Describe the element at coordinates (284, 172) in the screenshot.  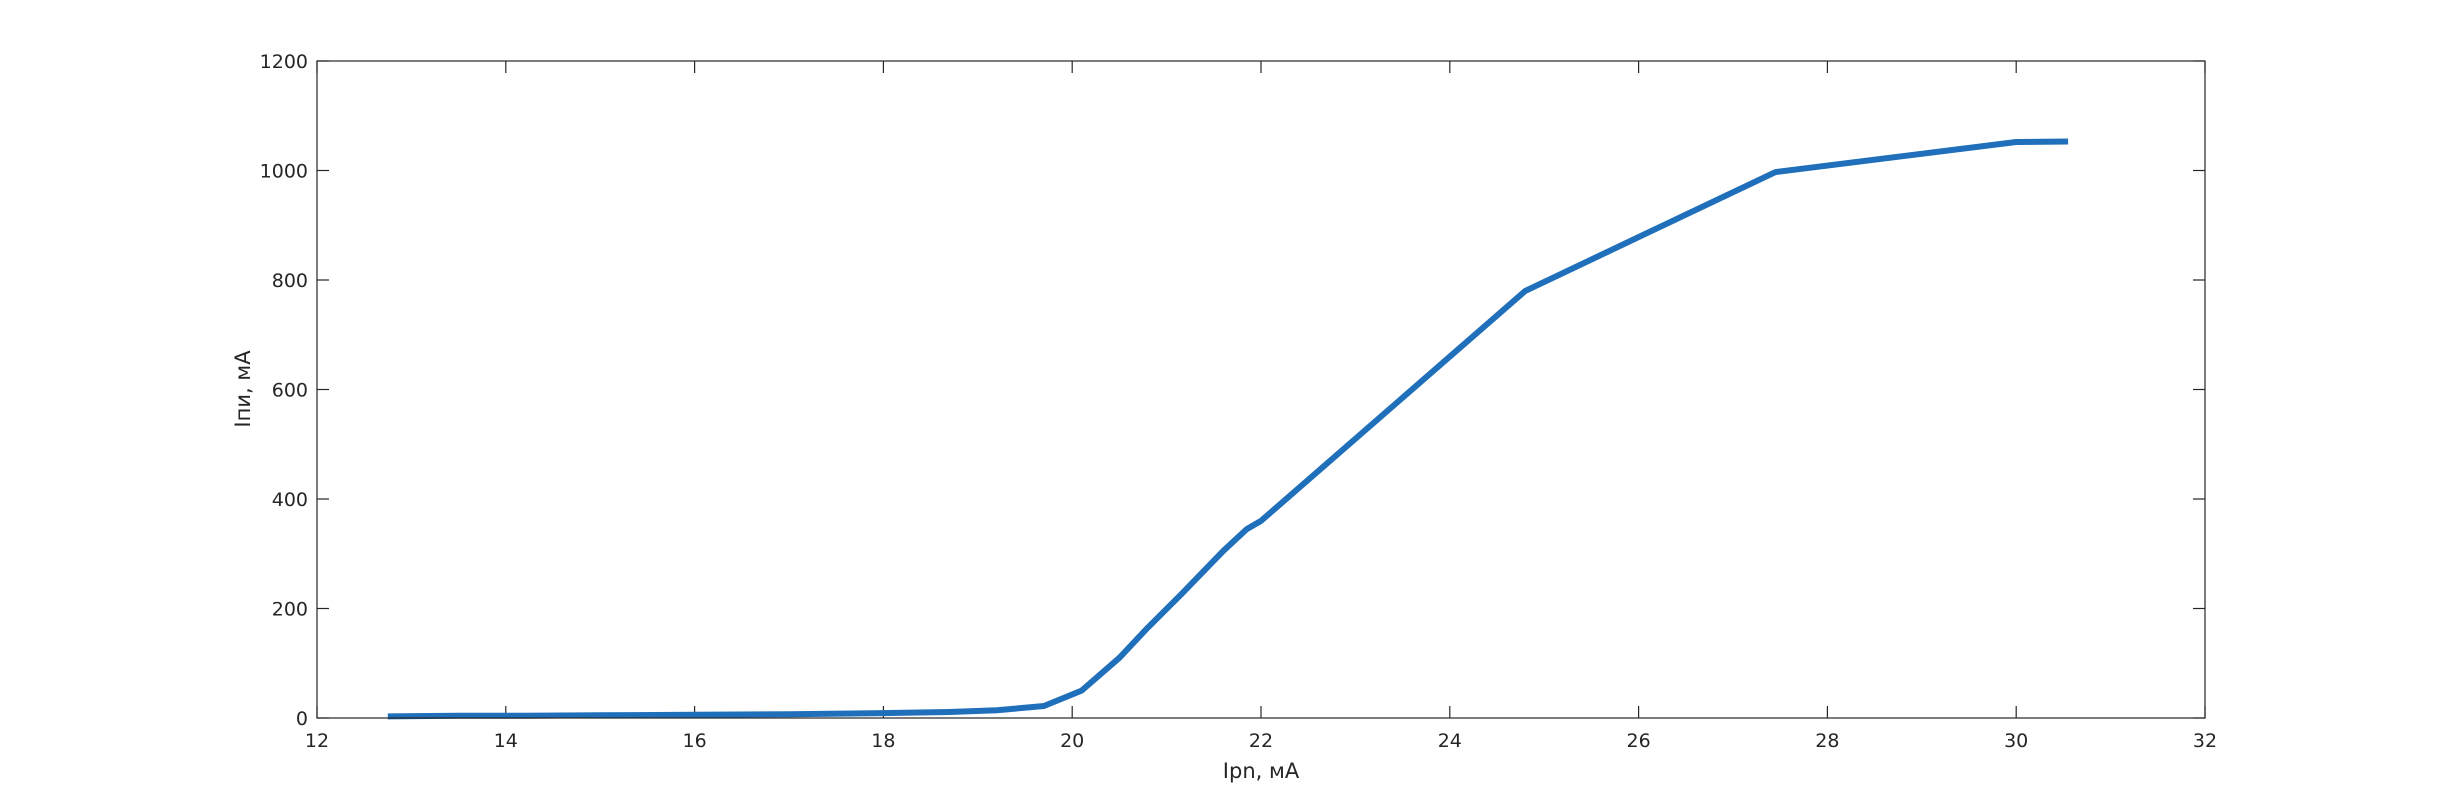
I see `y-tick-label: 1000` at that location.